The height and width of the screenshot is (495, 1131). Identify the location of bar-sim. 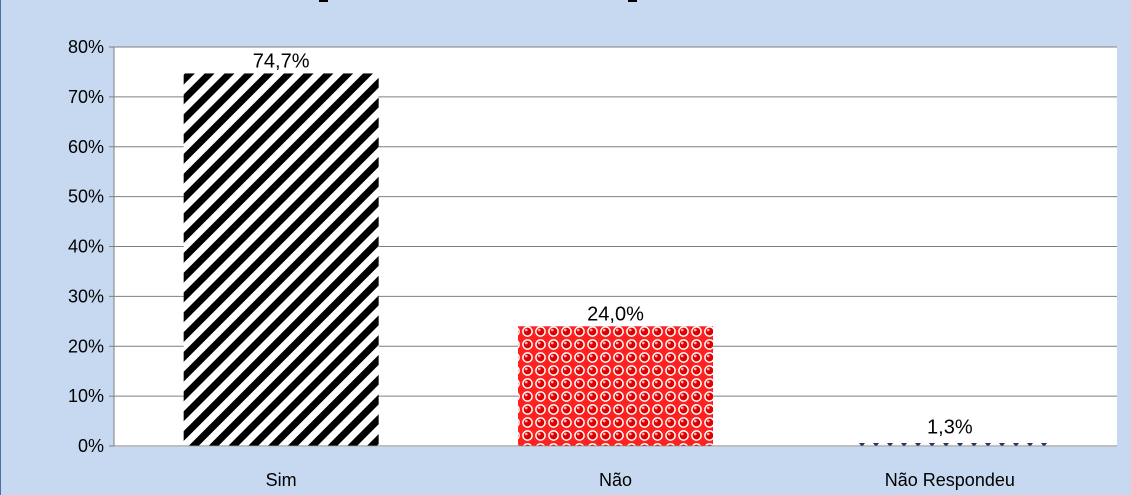
(281, 259).